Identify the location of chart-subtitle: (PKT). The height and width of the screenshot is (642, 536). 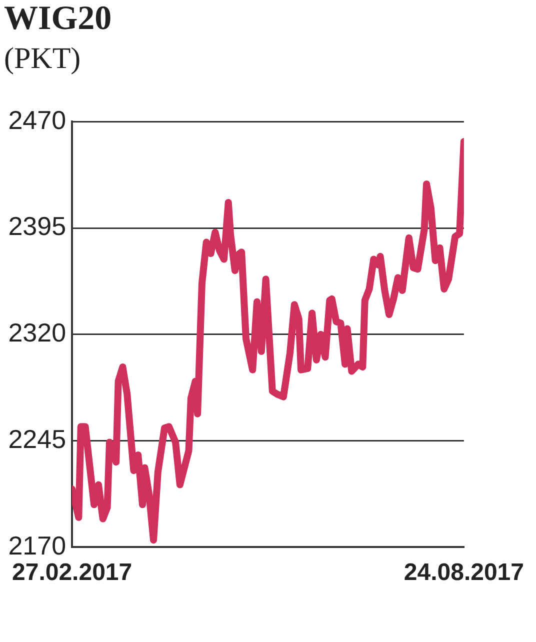
(42, 59).